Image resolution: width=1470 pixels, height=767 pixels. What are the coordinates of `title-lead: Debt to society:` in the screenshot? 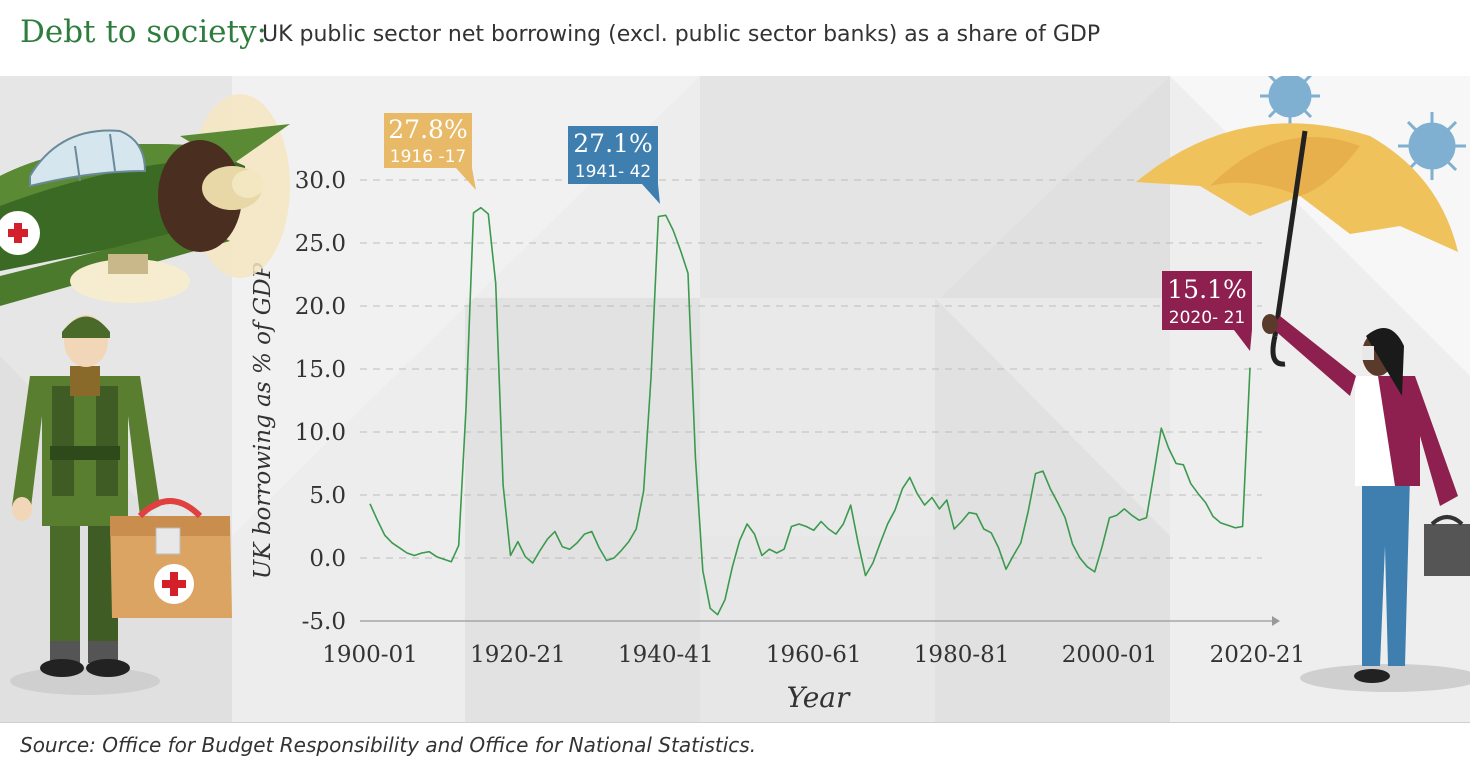 It's located at (143, 32).